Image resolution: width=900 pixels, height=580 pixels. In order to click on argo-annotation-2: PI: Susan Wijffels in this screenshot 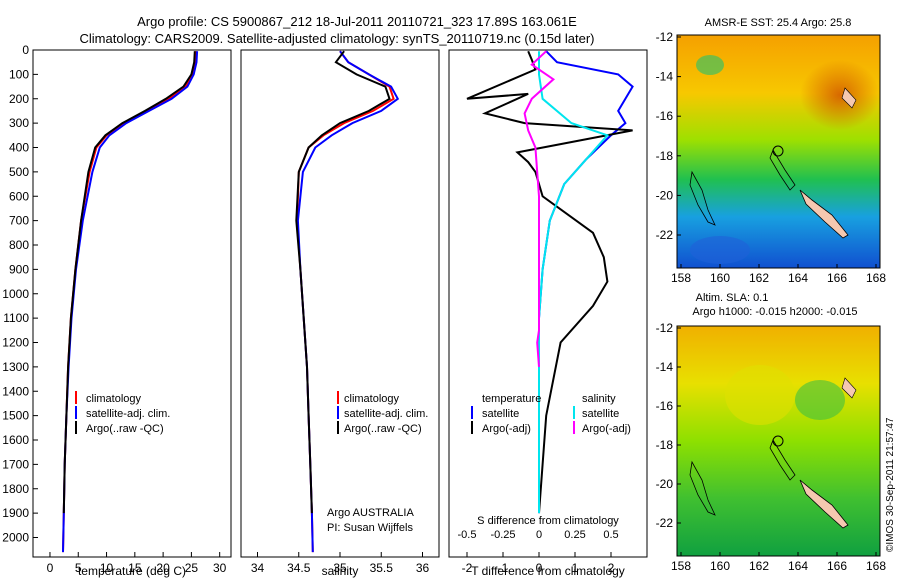, I will do `click(370, 528)`.